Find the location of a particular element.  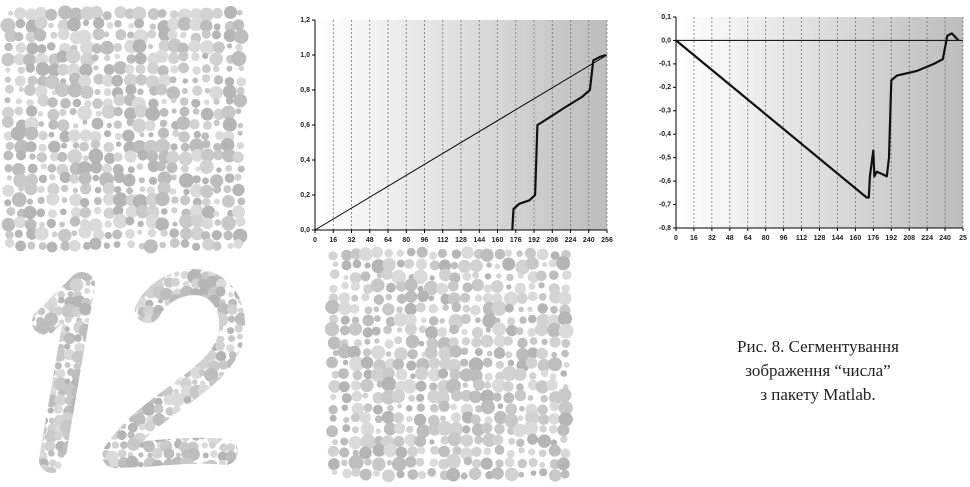

x-tick-label: 128 is located at coordinates (820, 238).